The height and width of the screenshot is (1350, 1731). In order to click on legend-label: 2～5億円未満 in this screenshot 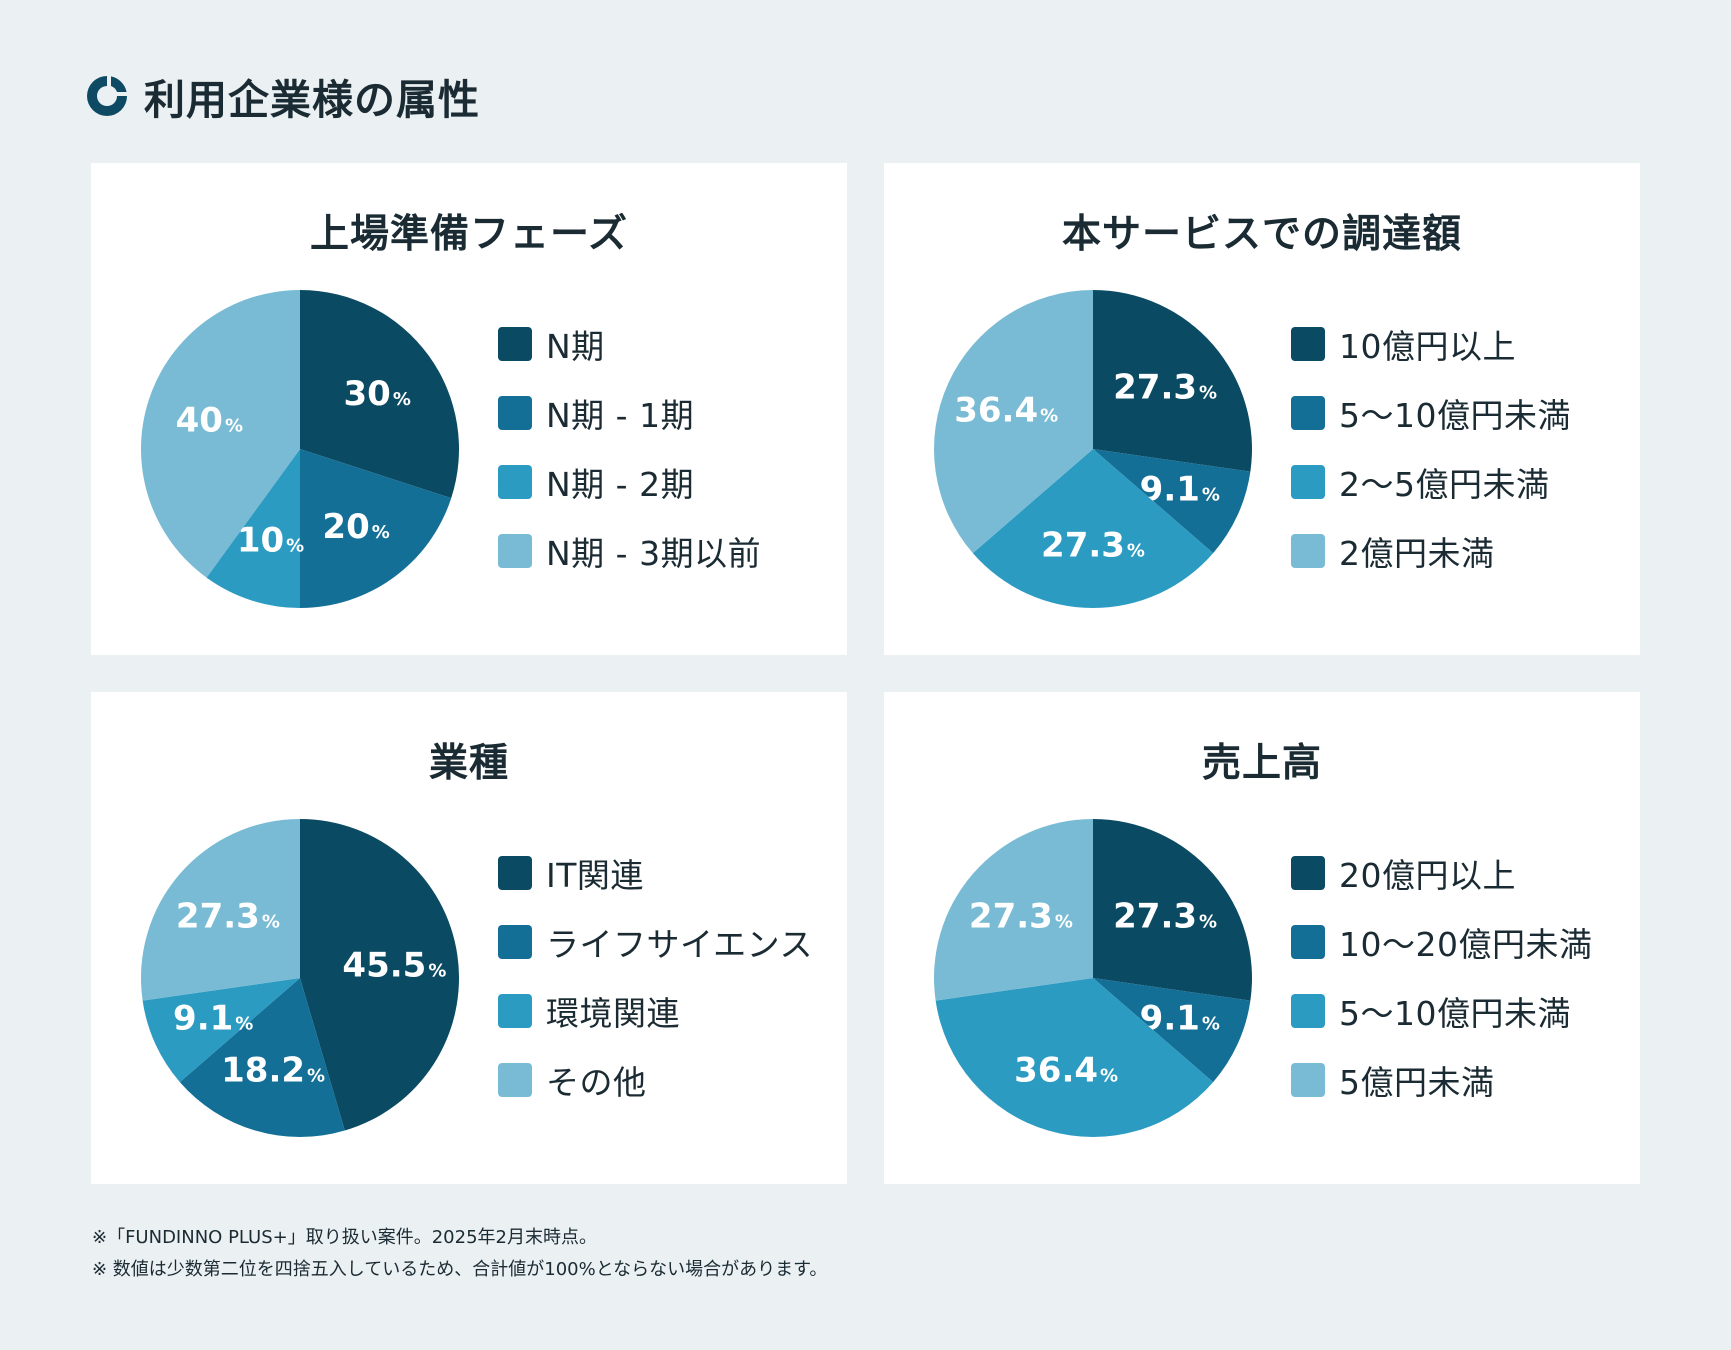, I will do `click(1444, 484)`.